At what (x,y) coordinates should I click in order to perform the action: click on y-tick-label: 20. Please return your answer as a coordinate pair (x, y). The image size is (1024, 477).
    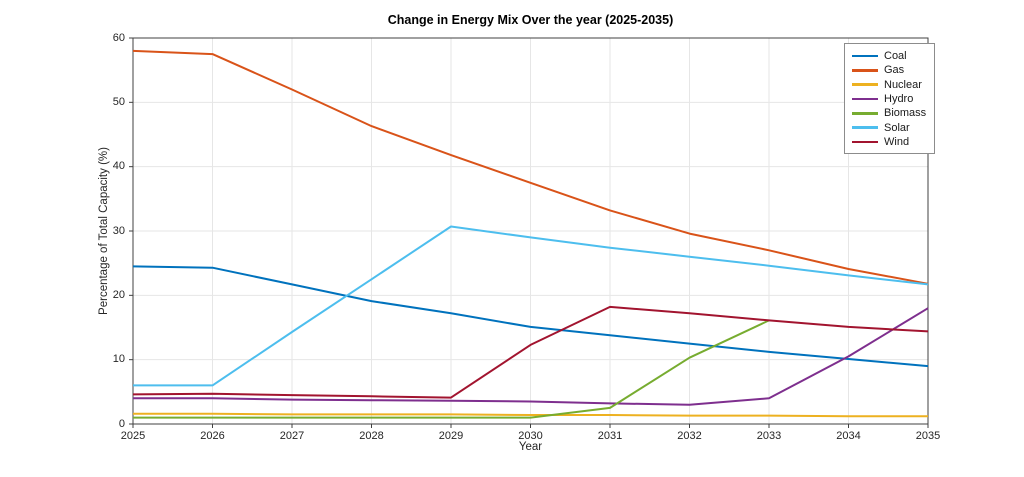
    Looking at the image, I should click on (118, 294).